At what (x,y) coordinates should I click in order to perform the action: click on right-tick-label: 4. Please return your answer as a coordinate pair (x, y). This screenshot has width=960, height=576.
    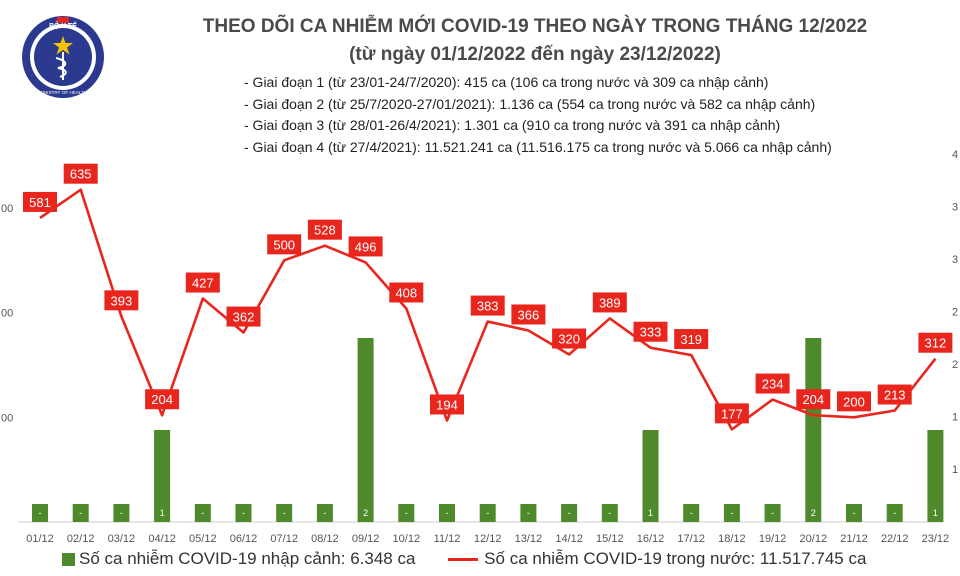
    Looking at the image, I should click on (955, 155).